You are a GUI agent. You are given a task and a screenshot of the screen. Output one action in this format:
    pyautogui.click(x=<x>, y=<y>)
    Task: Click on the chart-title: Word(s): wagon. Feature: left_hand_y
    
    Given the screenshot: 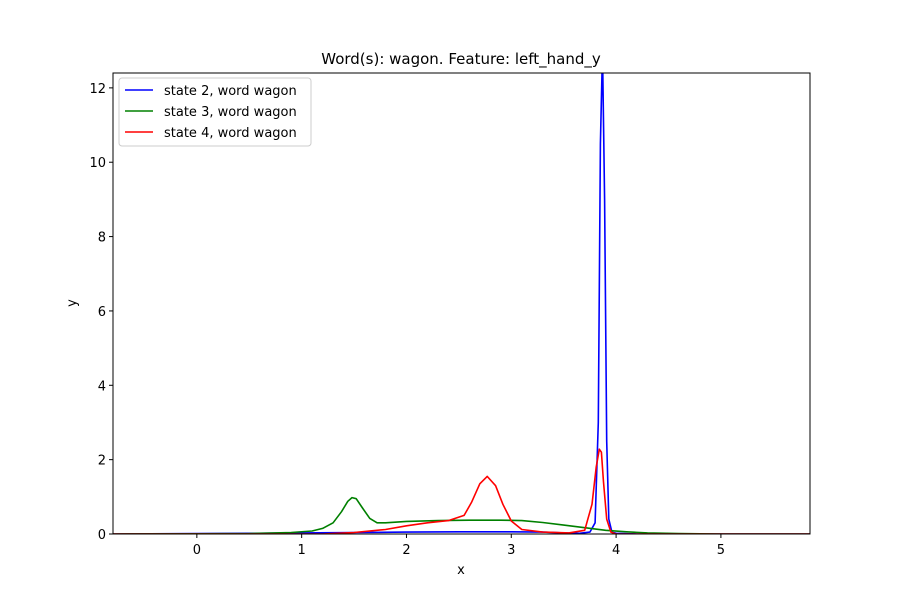 What is the action you would take?
    pyautogui.click(x=461, y=59)
    